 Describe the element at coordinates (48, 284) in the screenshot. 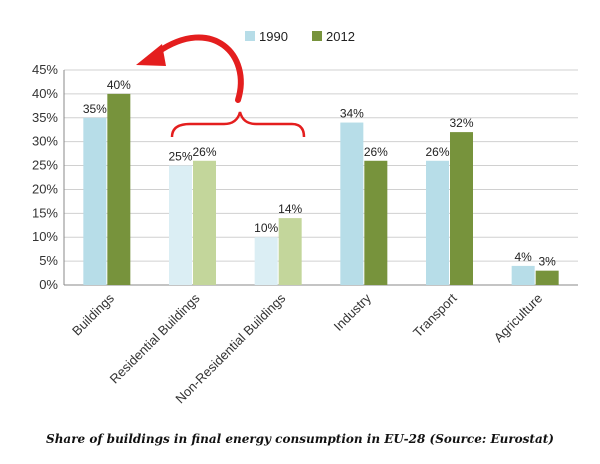

I see `y-tick-label: 0%` at that location.